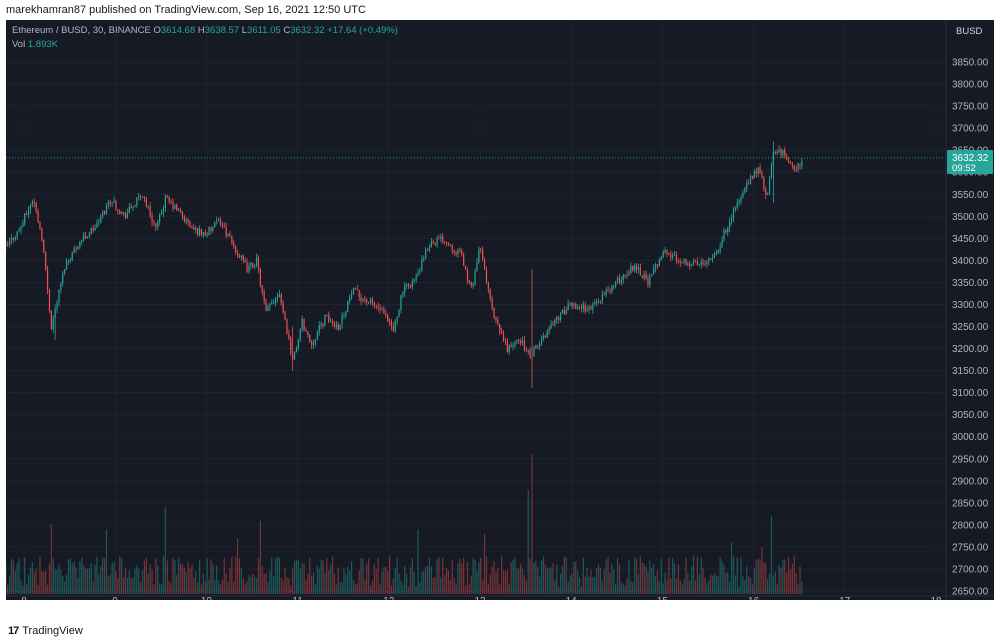 The width and height of the screenshot is (1000, 644). Describe the element at coordinates (307, 30) in the screenshot. I see `close-value: 3632.32` at that location.